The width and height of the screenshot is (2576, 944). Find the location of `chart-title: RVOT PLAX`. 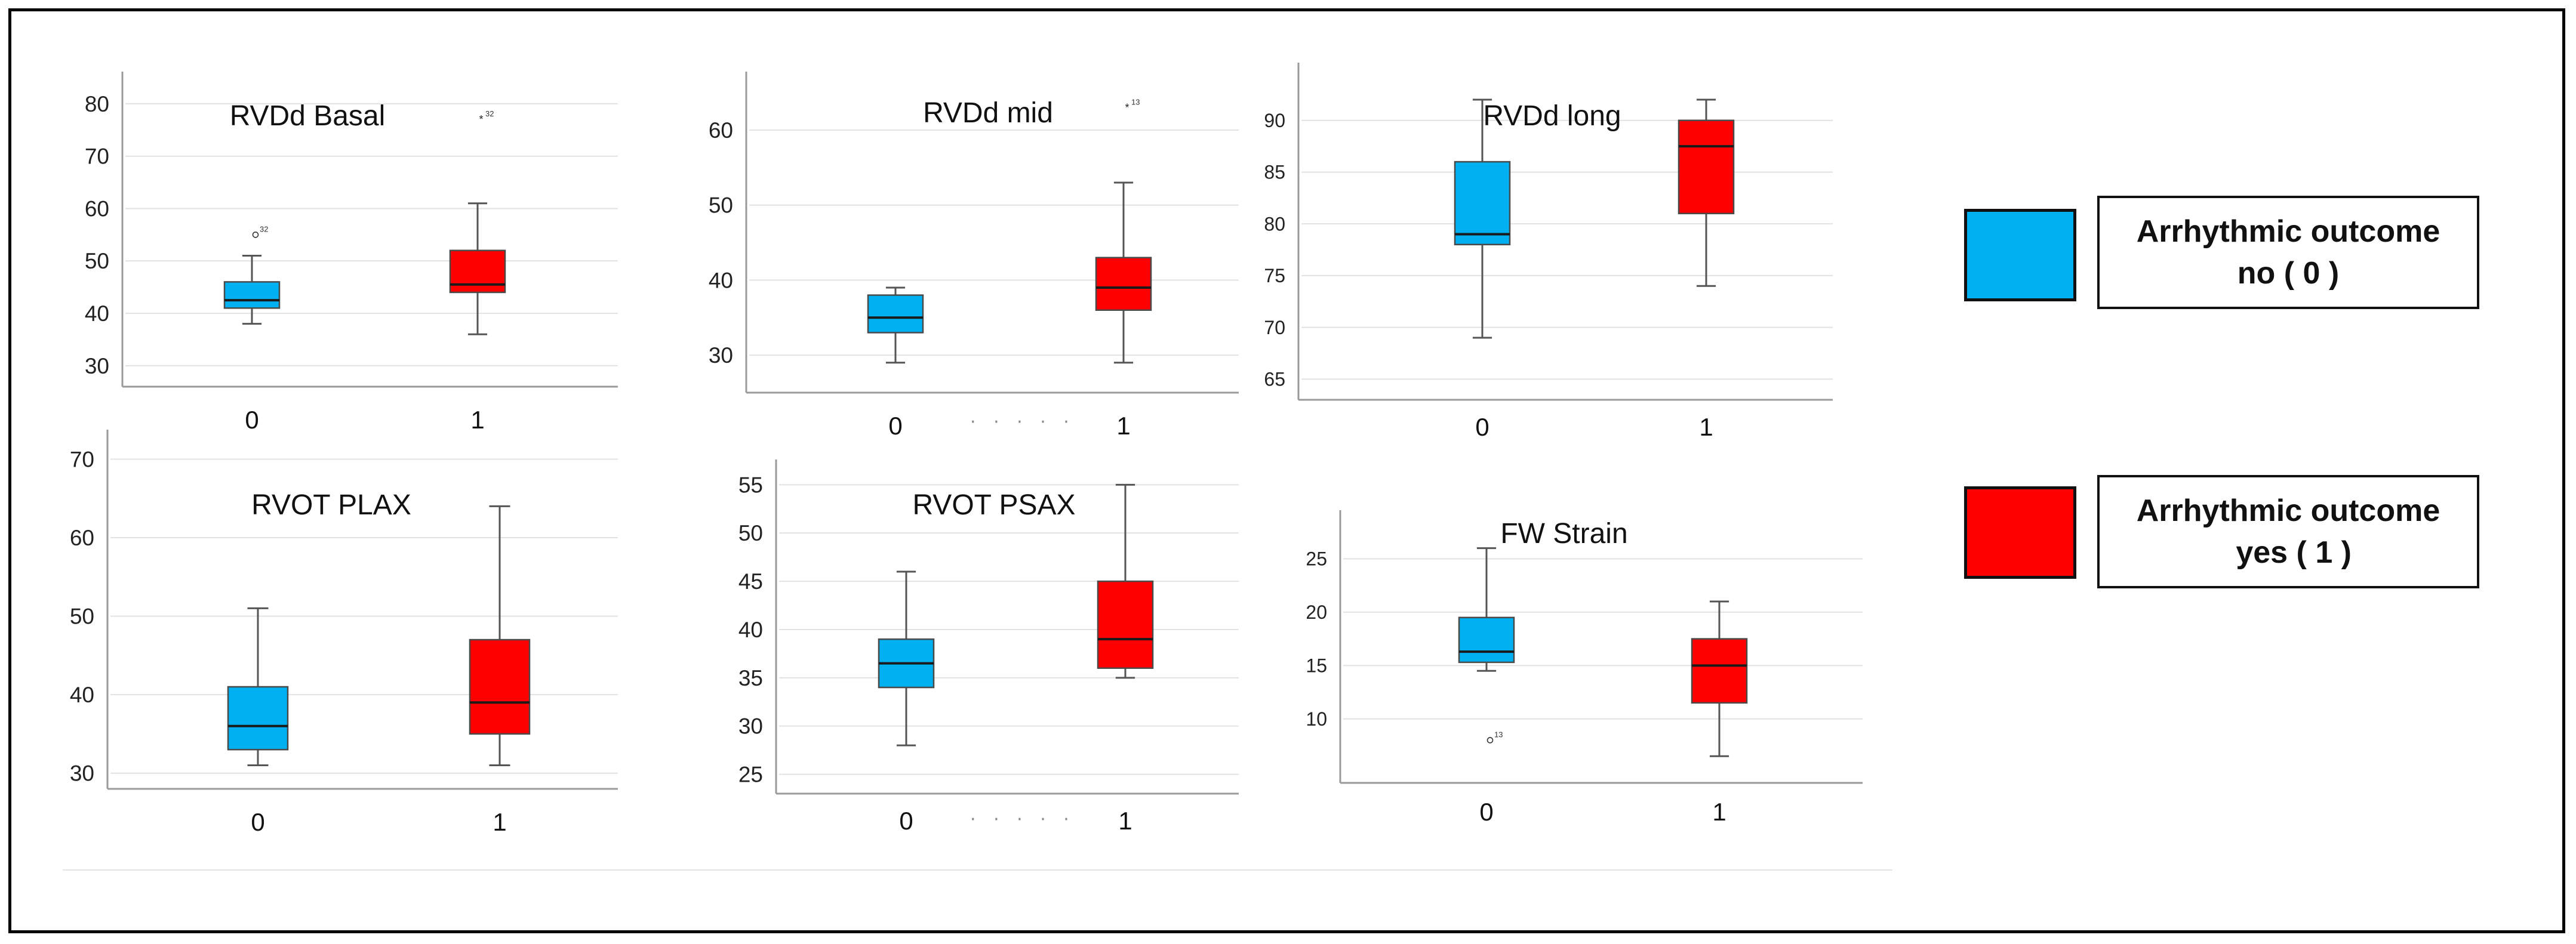

chart-title: RVOT PLAX is located at coordinates (331, 505).